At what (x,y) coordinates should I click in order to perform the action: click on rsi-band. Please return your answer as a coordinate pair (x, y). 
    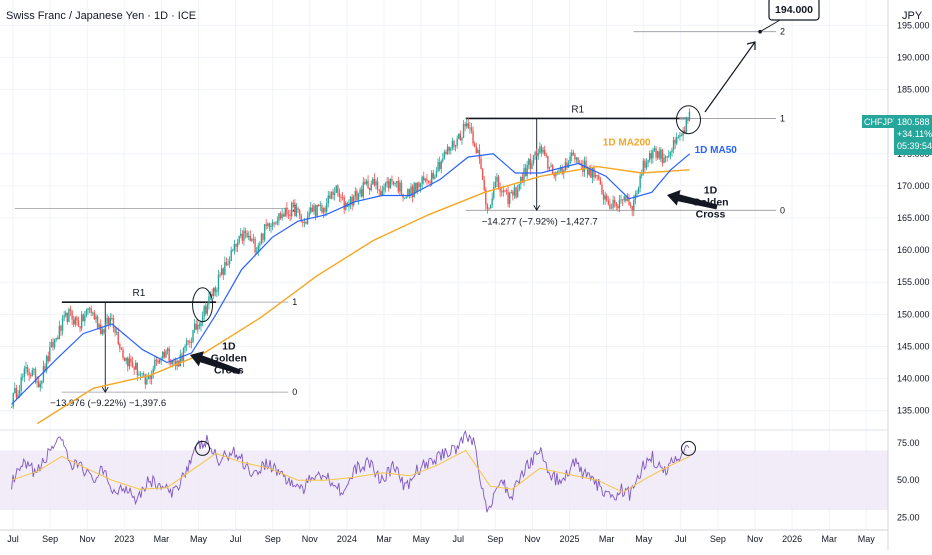
    Looking at the image, I should click on (444, 480).